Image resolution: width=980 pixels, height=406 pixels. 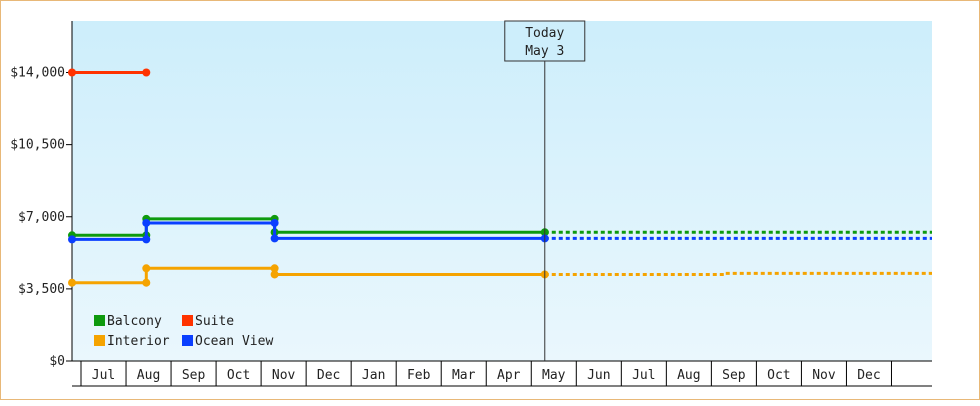 I want to click on y-axis: $0 $3,500 $7,000 $10,500 $14,000, so click(x=41, y=195).